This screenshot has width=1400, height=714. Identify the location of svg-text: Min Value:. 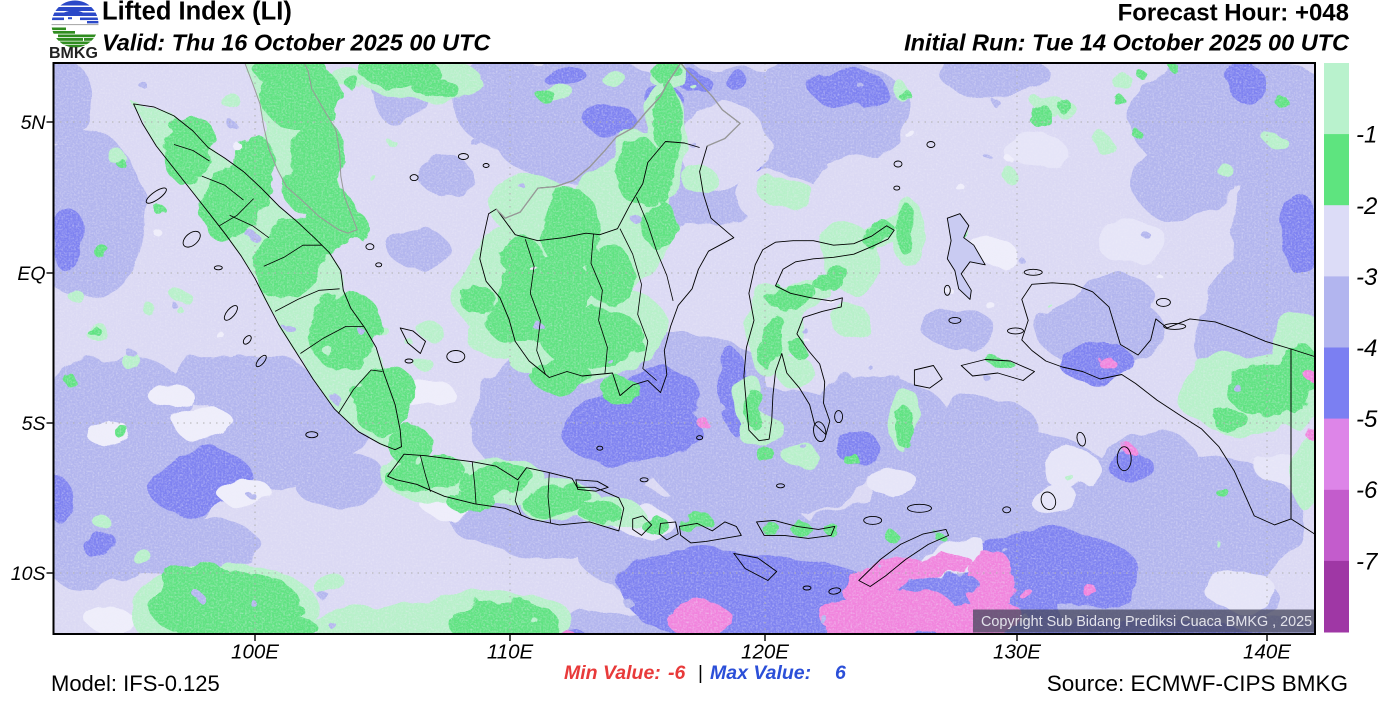
(612, 673).